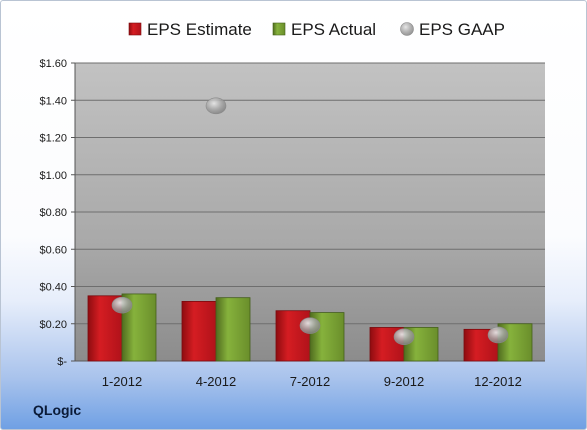  Describe the element at coordinates (216, 381) in the screenshot. I see `x-tick-label: 4-2012` at that location.